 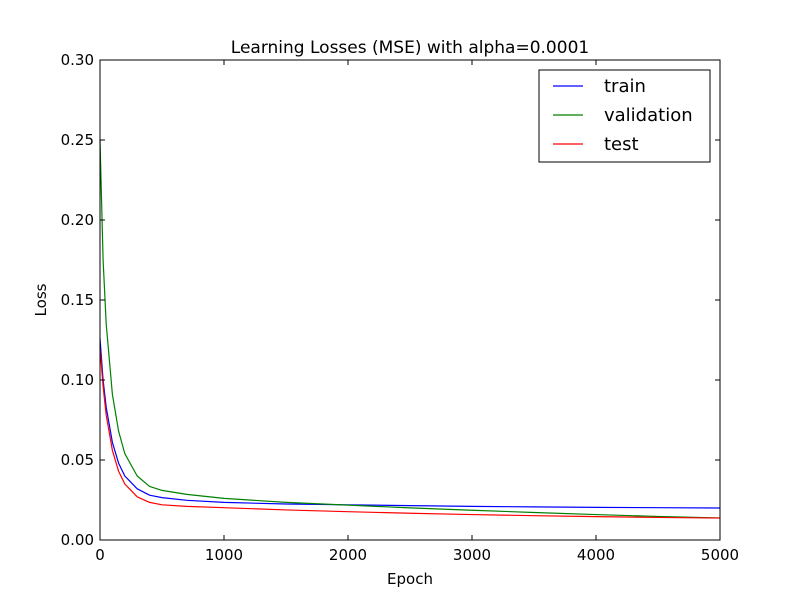 What do you see at coordinates (77, 220) in the screenshot?
I see `y-tick-label: 0.20` at bounding box center [77, 220].